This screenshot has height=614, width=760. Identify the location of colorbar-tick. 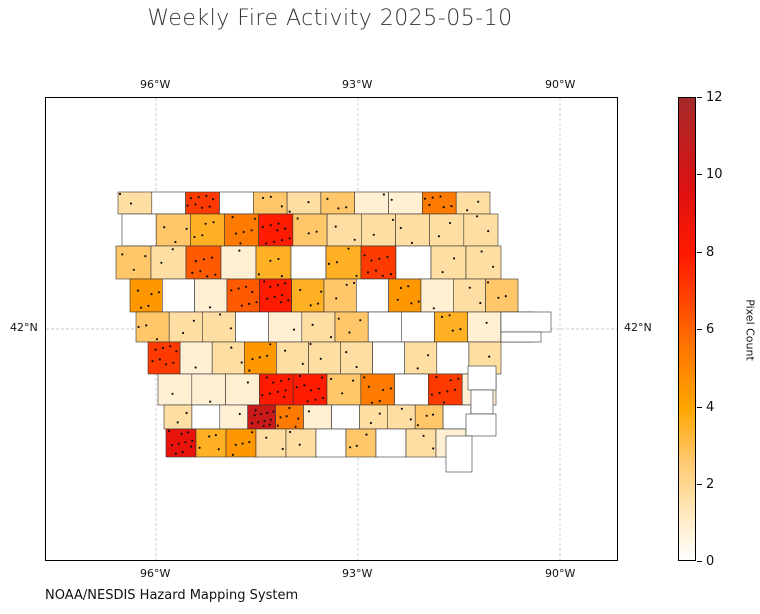
(699, 329).